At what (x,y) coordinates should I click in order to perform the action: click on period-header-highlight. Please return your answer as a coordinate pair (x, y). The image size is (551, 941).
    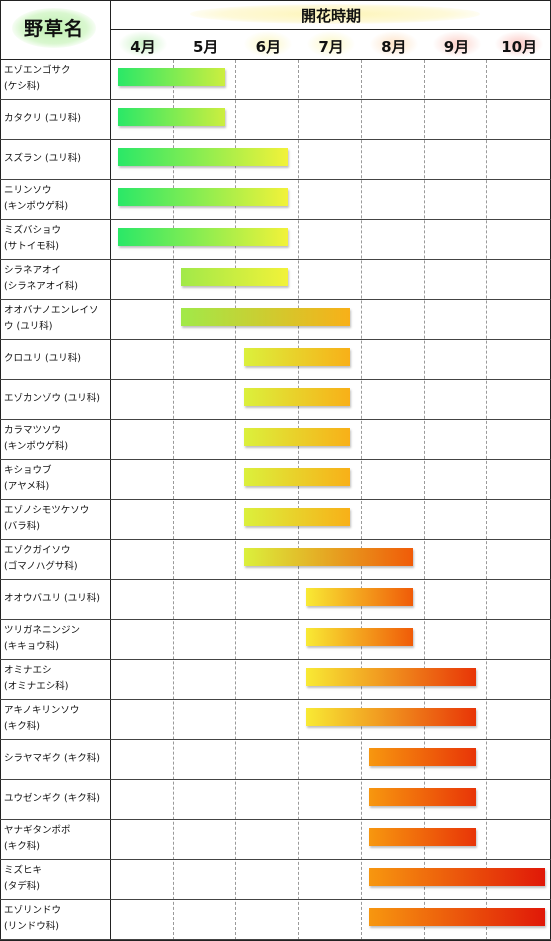
    Looking at the image, I should click on (335, 14).